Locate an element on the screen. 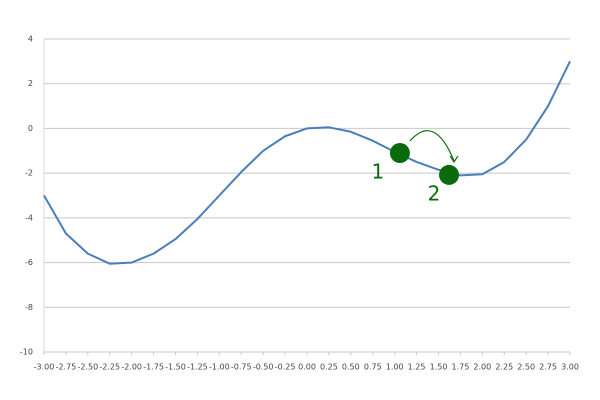 The height and width of the screenshot is (400, 600). x-tick-label: -2.25 is located at coordinates (109, 367).